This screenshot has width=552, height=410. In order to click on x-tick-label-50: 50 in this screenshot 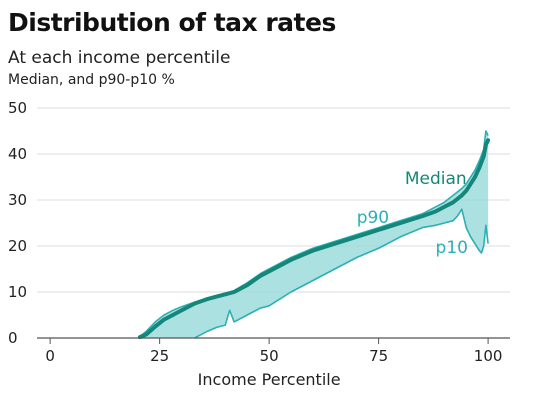, I will do `click(269, 356)`.